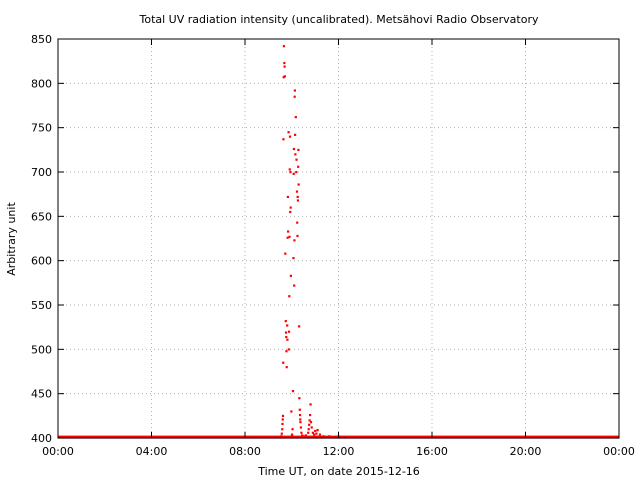 This screenshot has height=480, width=640. What do you see at coordinates (41, 128) in the screenshot?
I see `y-tick-label: 750` at bounding box center [41, 128].